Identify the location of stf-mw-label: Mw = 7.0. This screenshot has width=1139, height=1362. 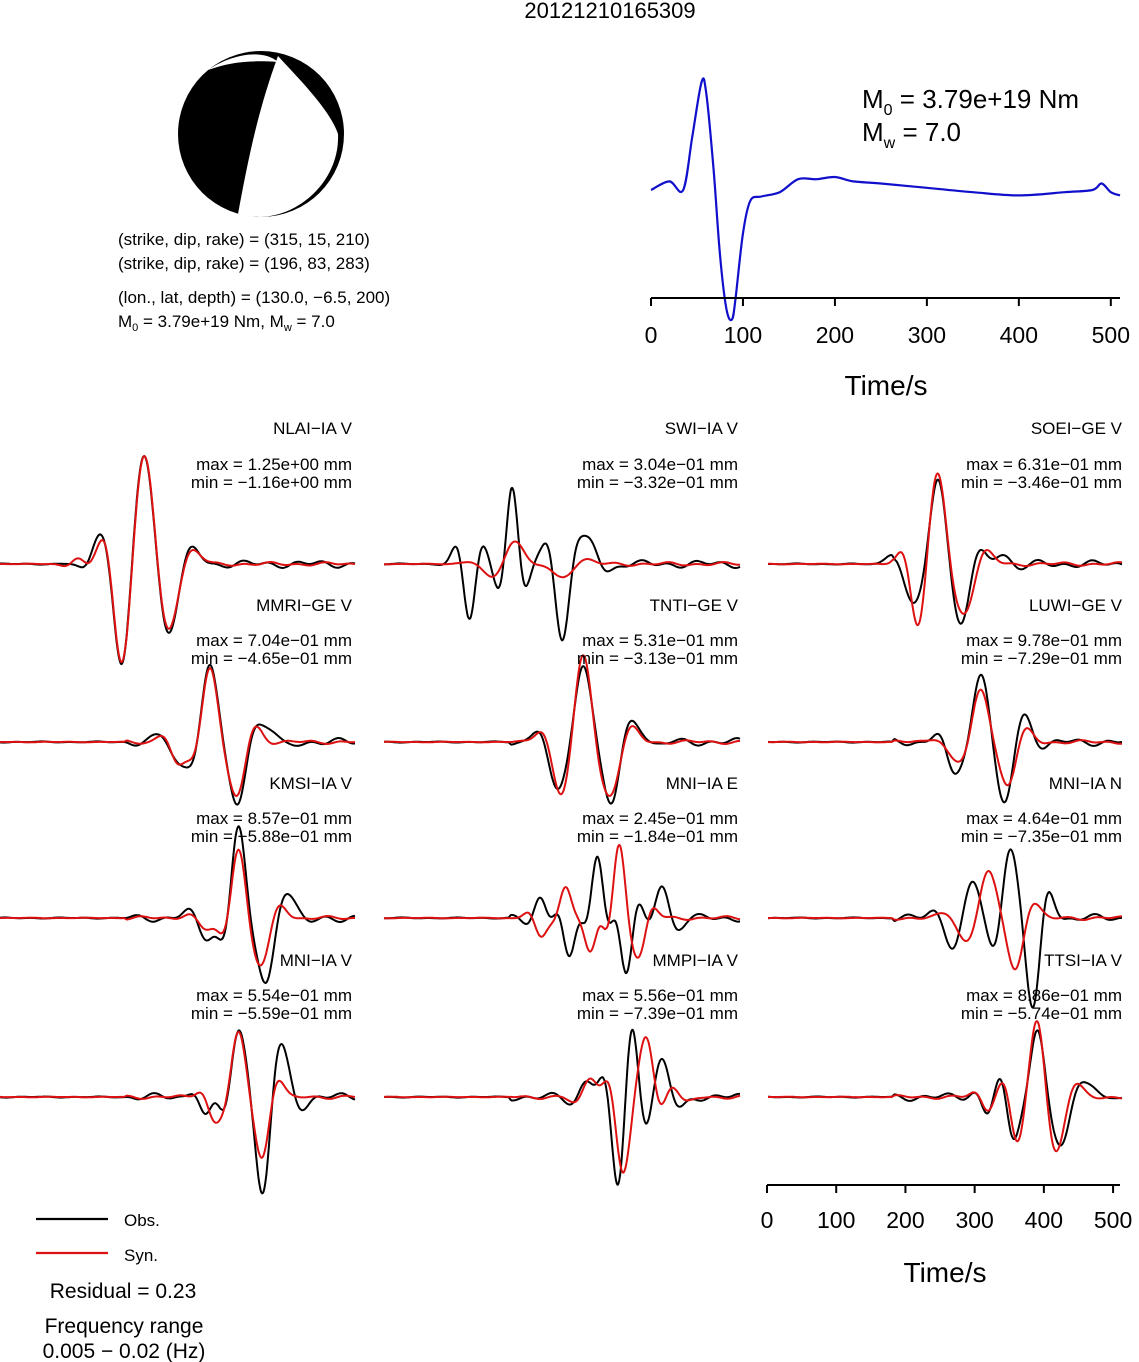
(911, 134).